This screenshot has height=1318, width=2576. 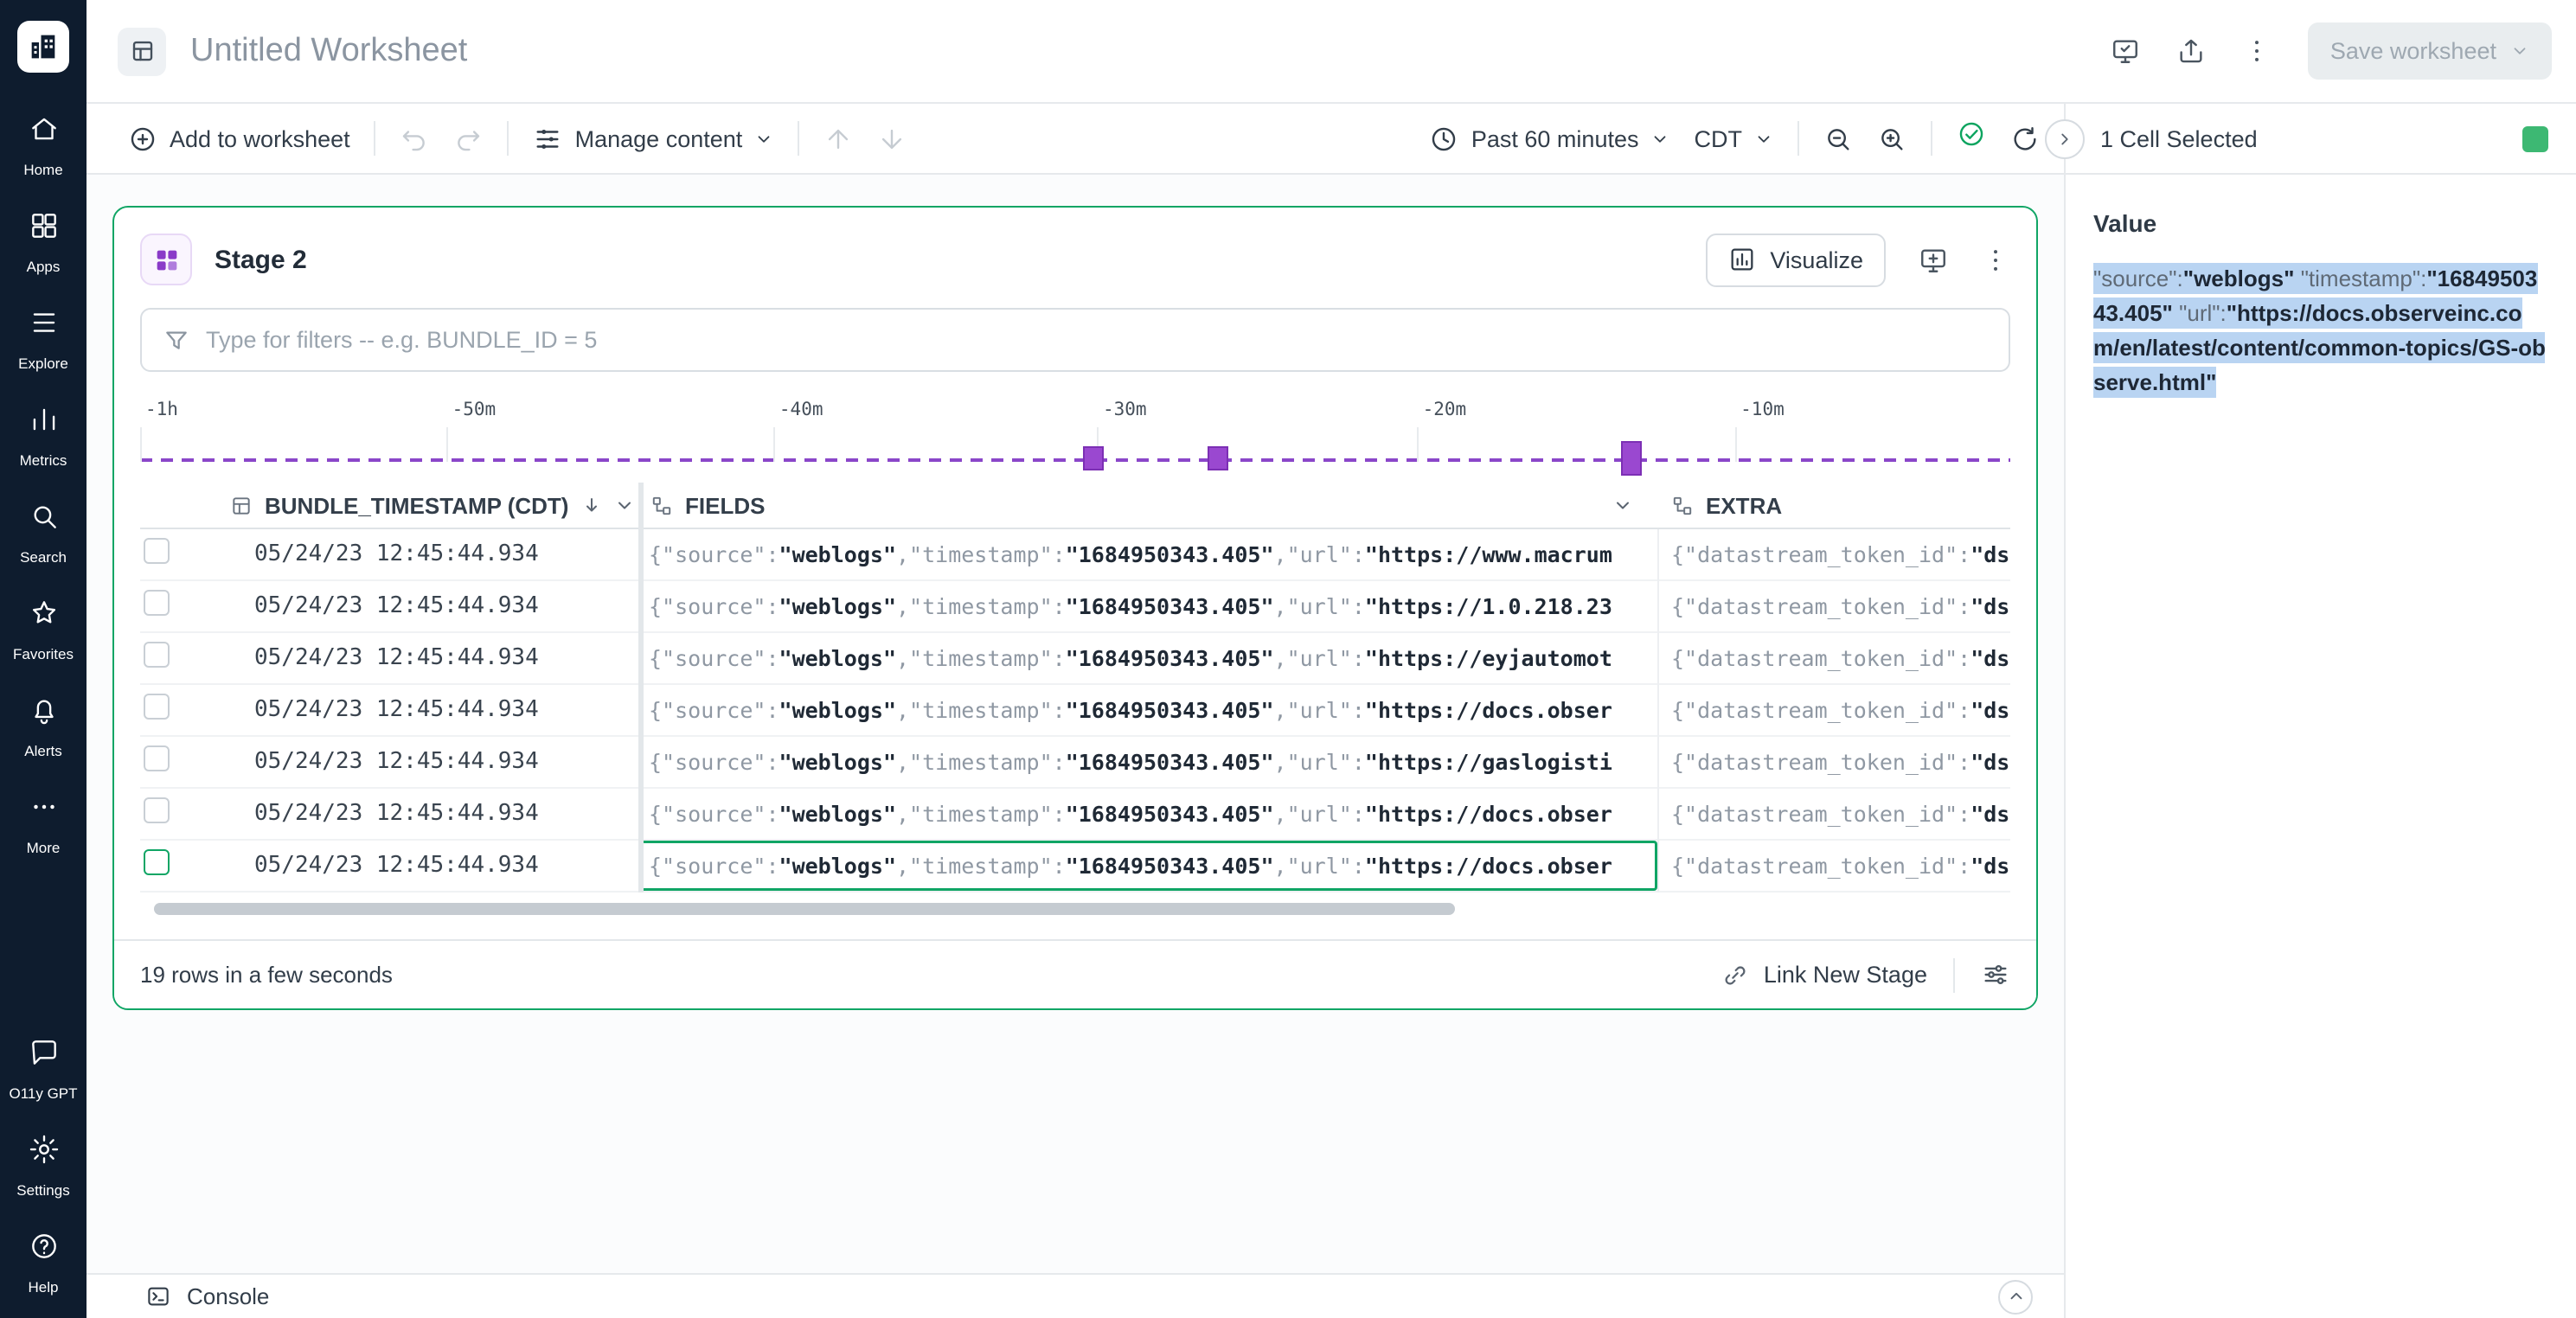 I want to click on table-options-button, so click(x=1996, y=974).